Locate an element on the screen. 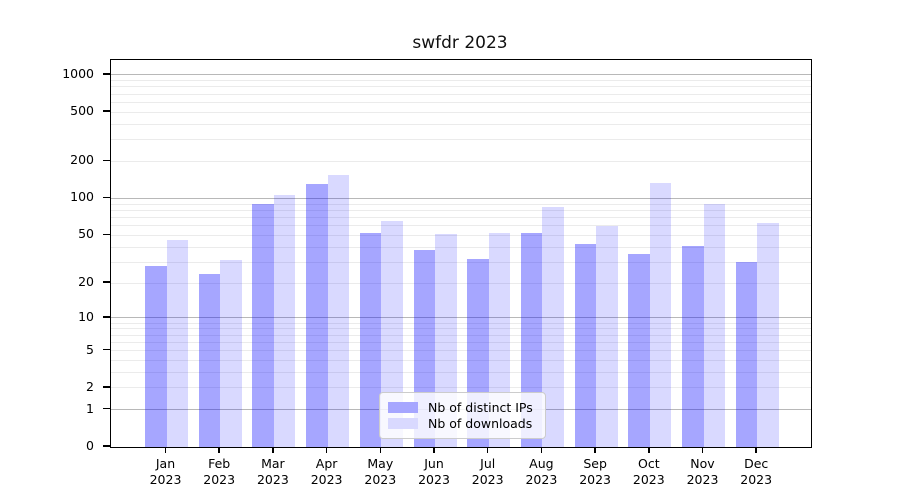 The width and height of the screenshot is (900, 500). y-tick-label: 1 is located at coordinates (90, 408).